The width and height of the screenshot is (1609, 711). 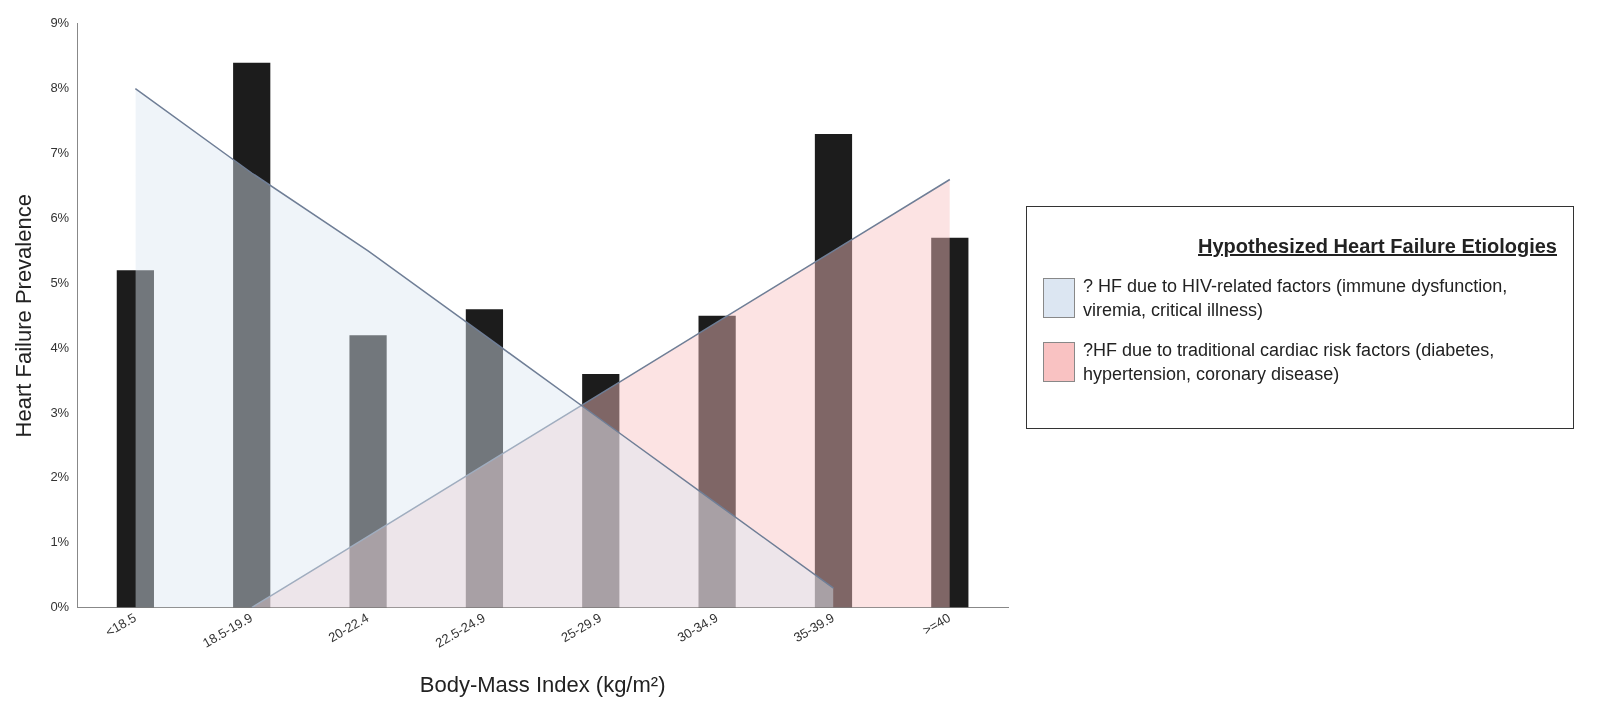 What do you see at coordinates (1296, 298) in the screenshot?
I see `legend-label: ? HF due to HIV-related factors (immune dysfunction, viremia, critical illness)` at bounding box center [1296, 298].